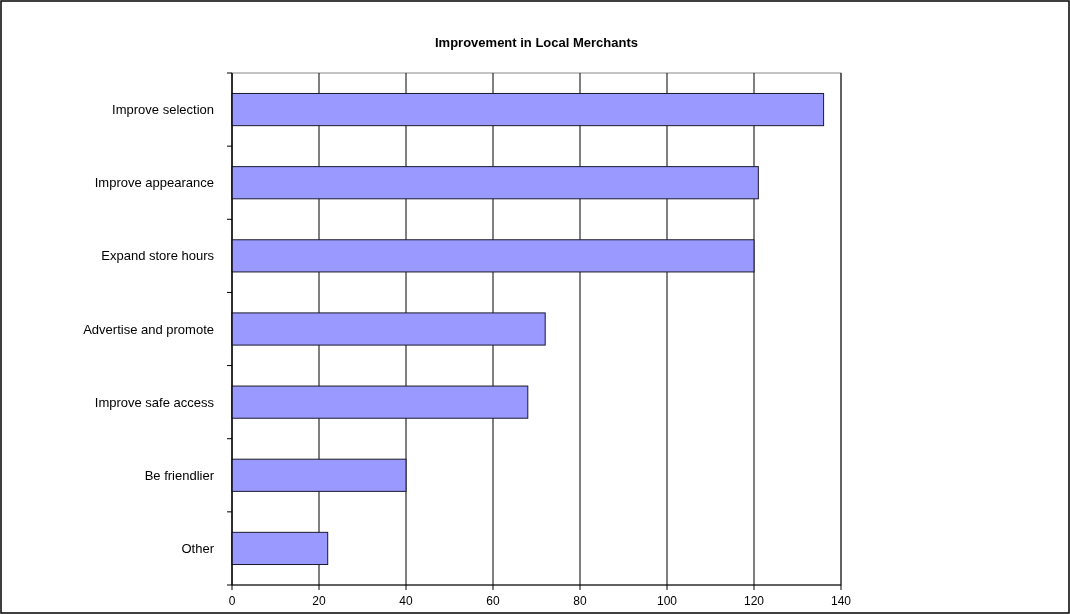 This screenshot has height=614, width=1070. Describe the element at coordinates (198, 548) in the screenshot. I see `y-tick-label: Other` at that location.